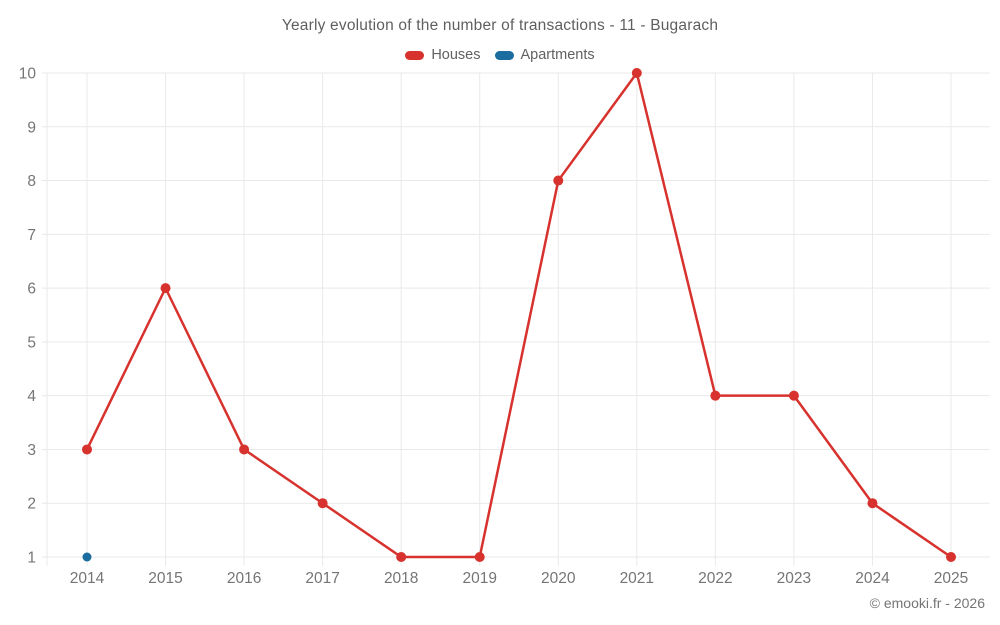 The image size is (1000, 625). Describe the element at coordinates (31, 181) in the screenshot. I see `svg-text: 8` at that location.